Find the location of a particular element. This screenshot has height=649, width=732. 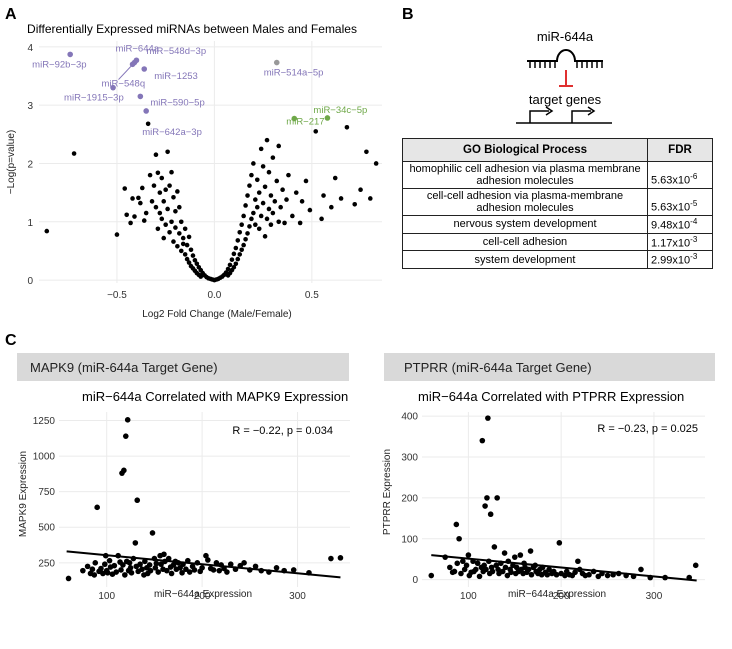

volcano-mirna-label: miR−548d−3p is located at coordinates (176, 51).